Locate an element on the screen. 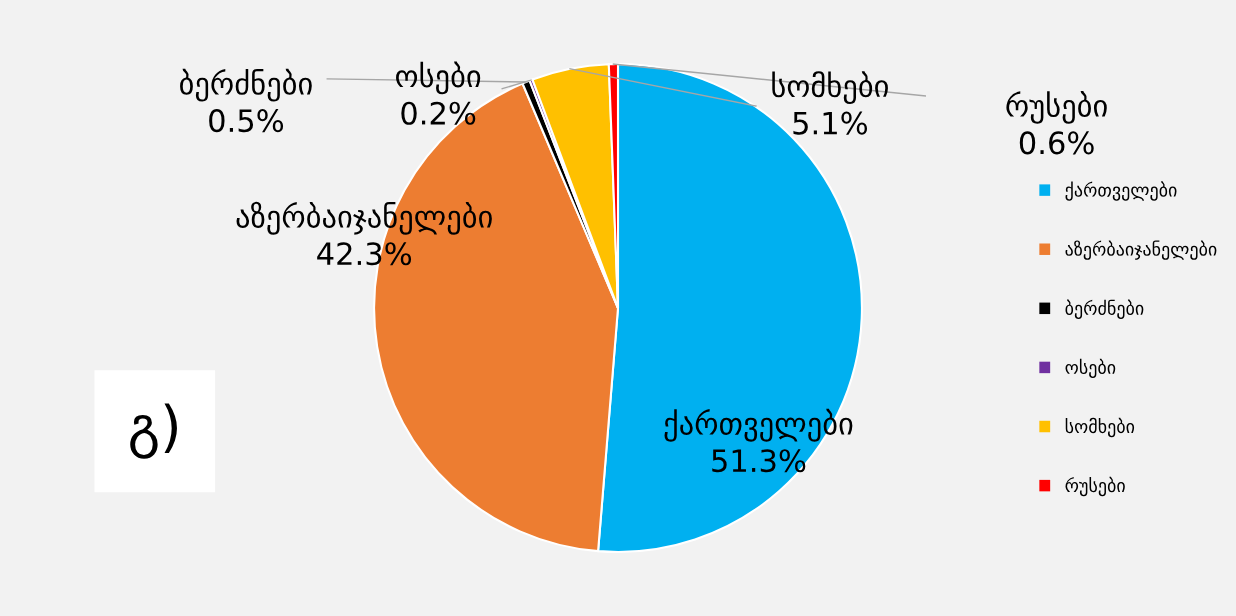 Image resolution: width=1236 pixels, height=616 pixels. text: გ) is located at coordinates (153, 431).